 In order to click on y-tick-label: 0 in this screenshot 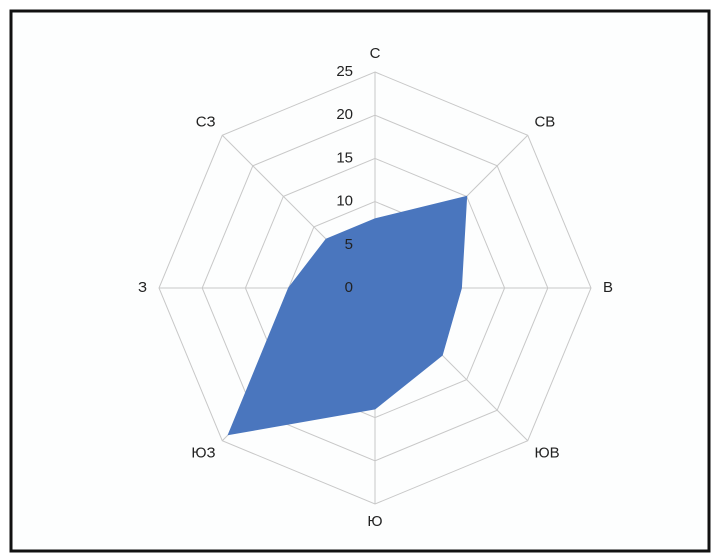, I will do `click(349, 287)`.